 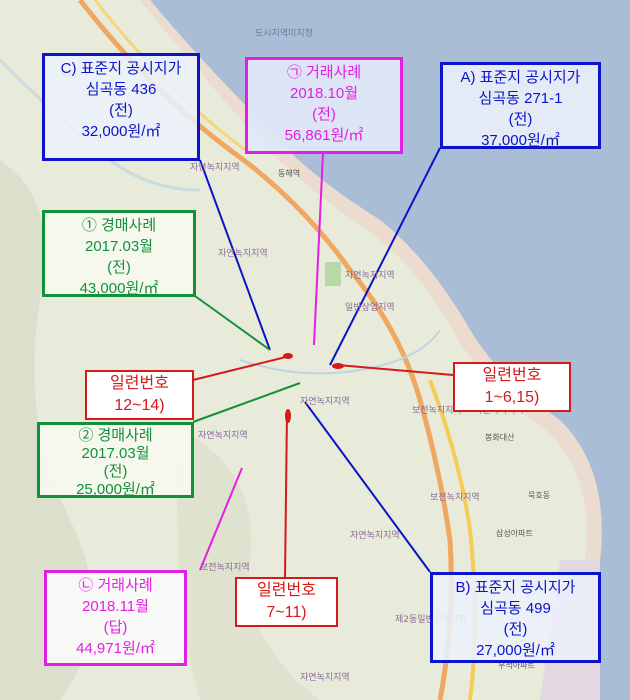 I want to click on box-title: ㉠ 거래사례, so click(x=324, y=72).